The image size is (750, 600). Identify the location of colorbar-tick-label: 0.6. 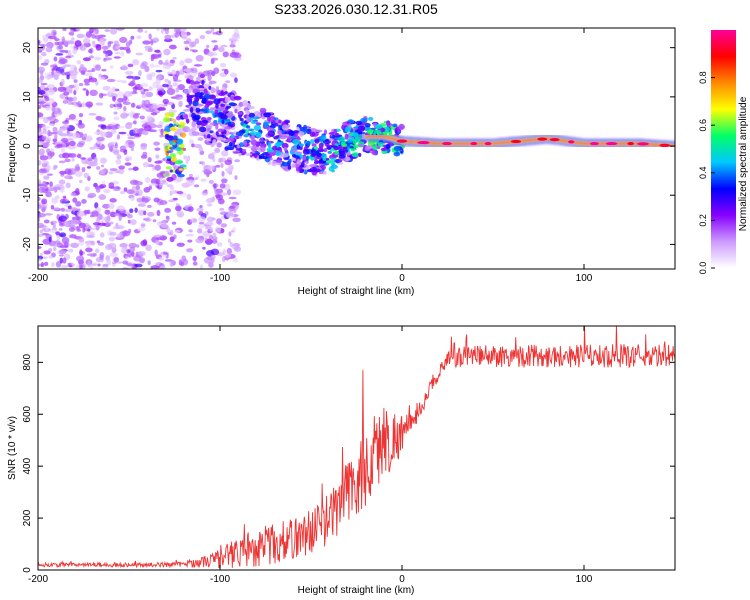
(703, 125).